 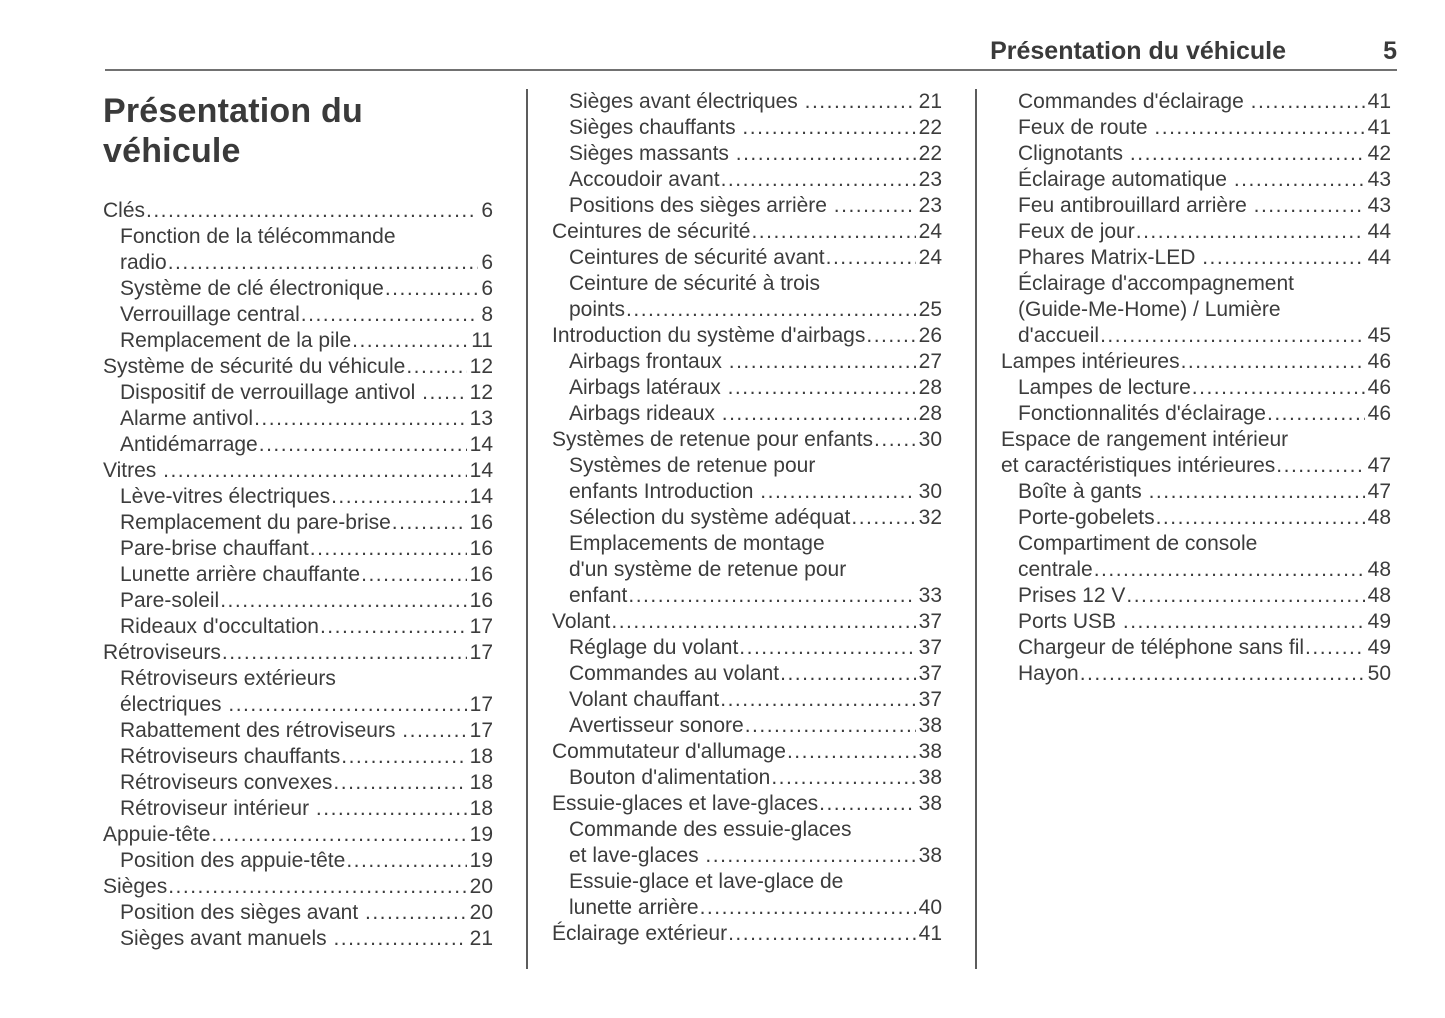 I want to click on toc-entry: Éclairage extérieur 41, so click(x=747, y=934).